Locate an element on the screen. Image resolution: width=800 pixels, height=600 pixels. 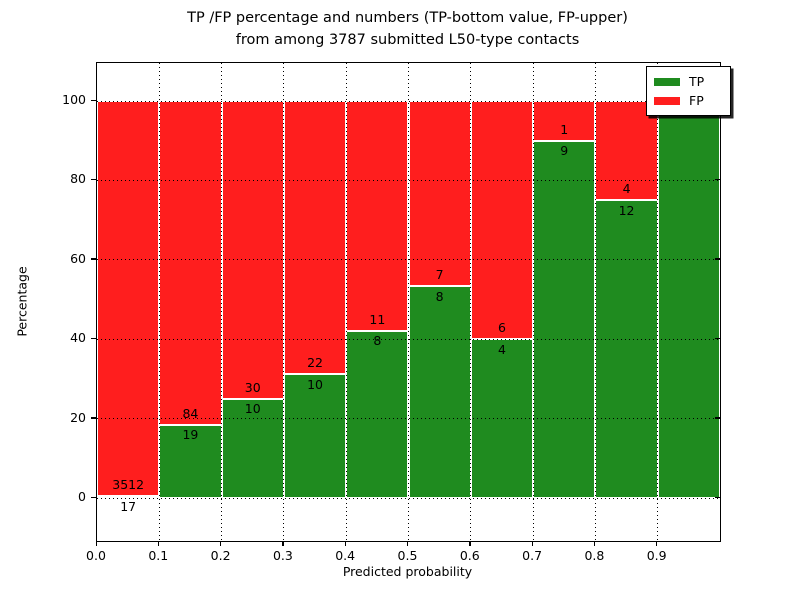
x-tick-label: 0.9 is located at coordinates (656, 555).